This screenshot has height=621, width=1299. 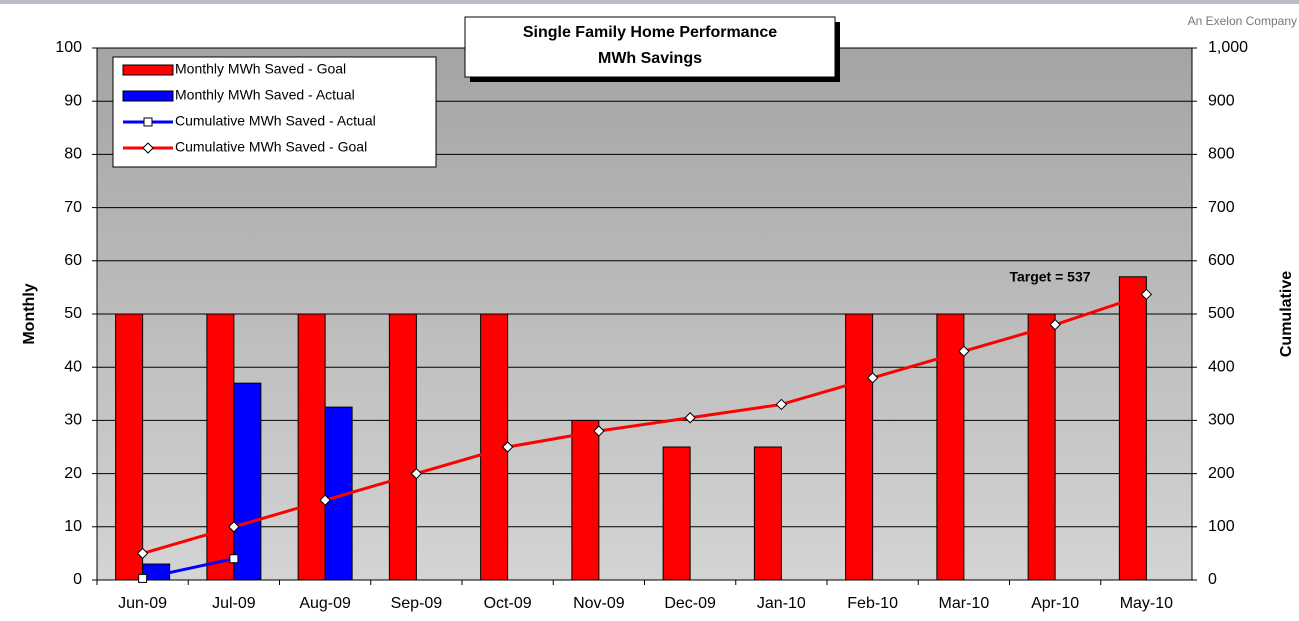 I want to click on y2-tick-label: 400, so click(x=1221, y=366).